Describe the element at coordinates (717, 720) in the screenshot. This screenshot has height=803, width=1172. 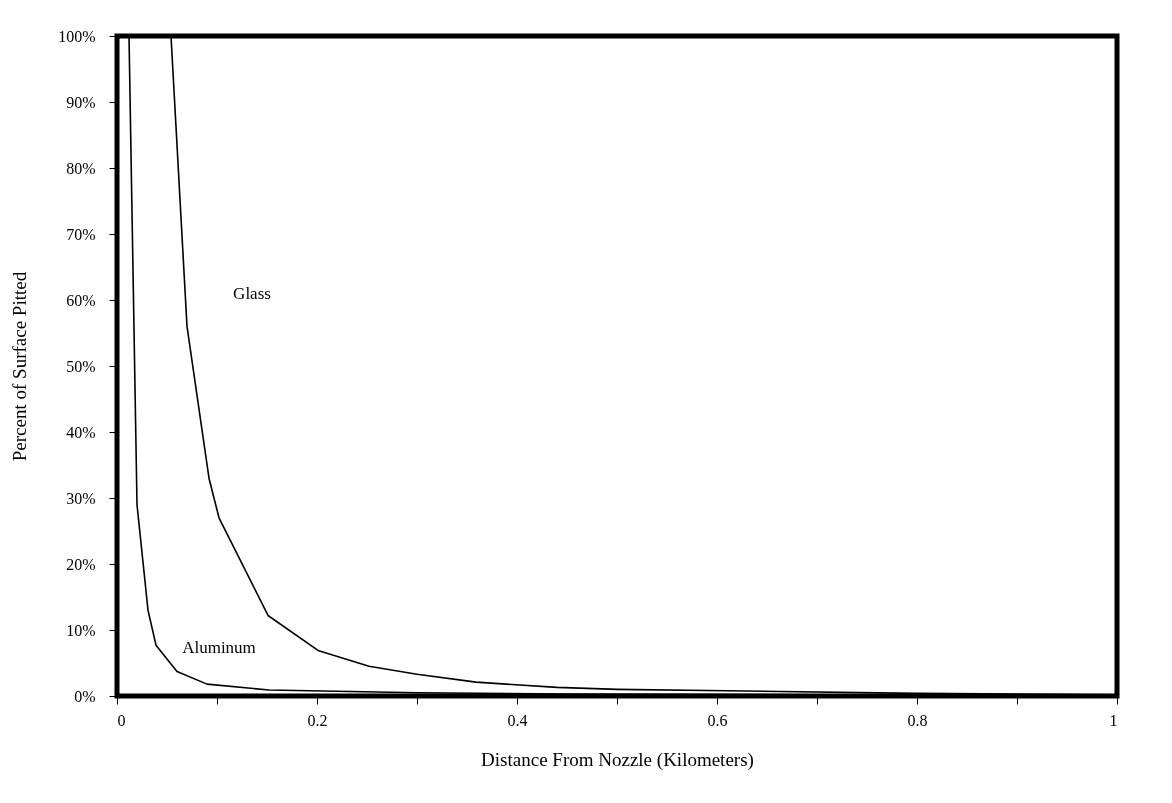
I see `x-tick-label: 0.6` at that location.